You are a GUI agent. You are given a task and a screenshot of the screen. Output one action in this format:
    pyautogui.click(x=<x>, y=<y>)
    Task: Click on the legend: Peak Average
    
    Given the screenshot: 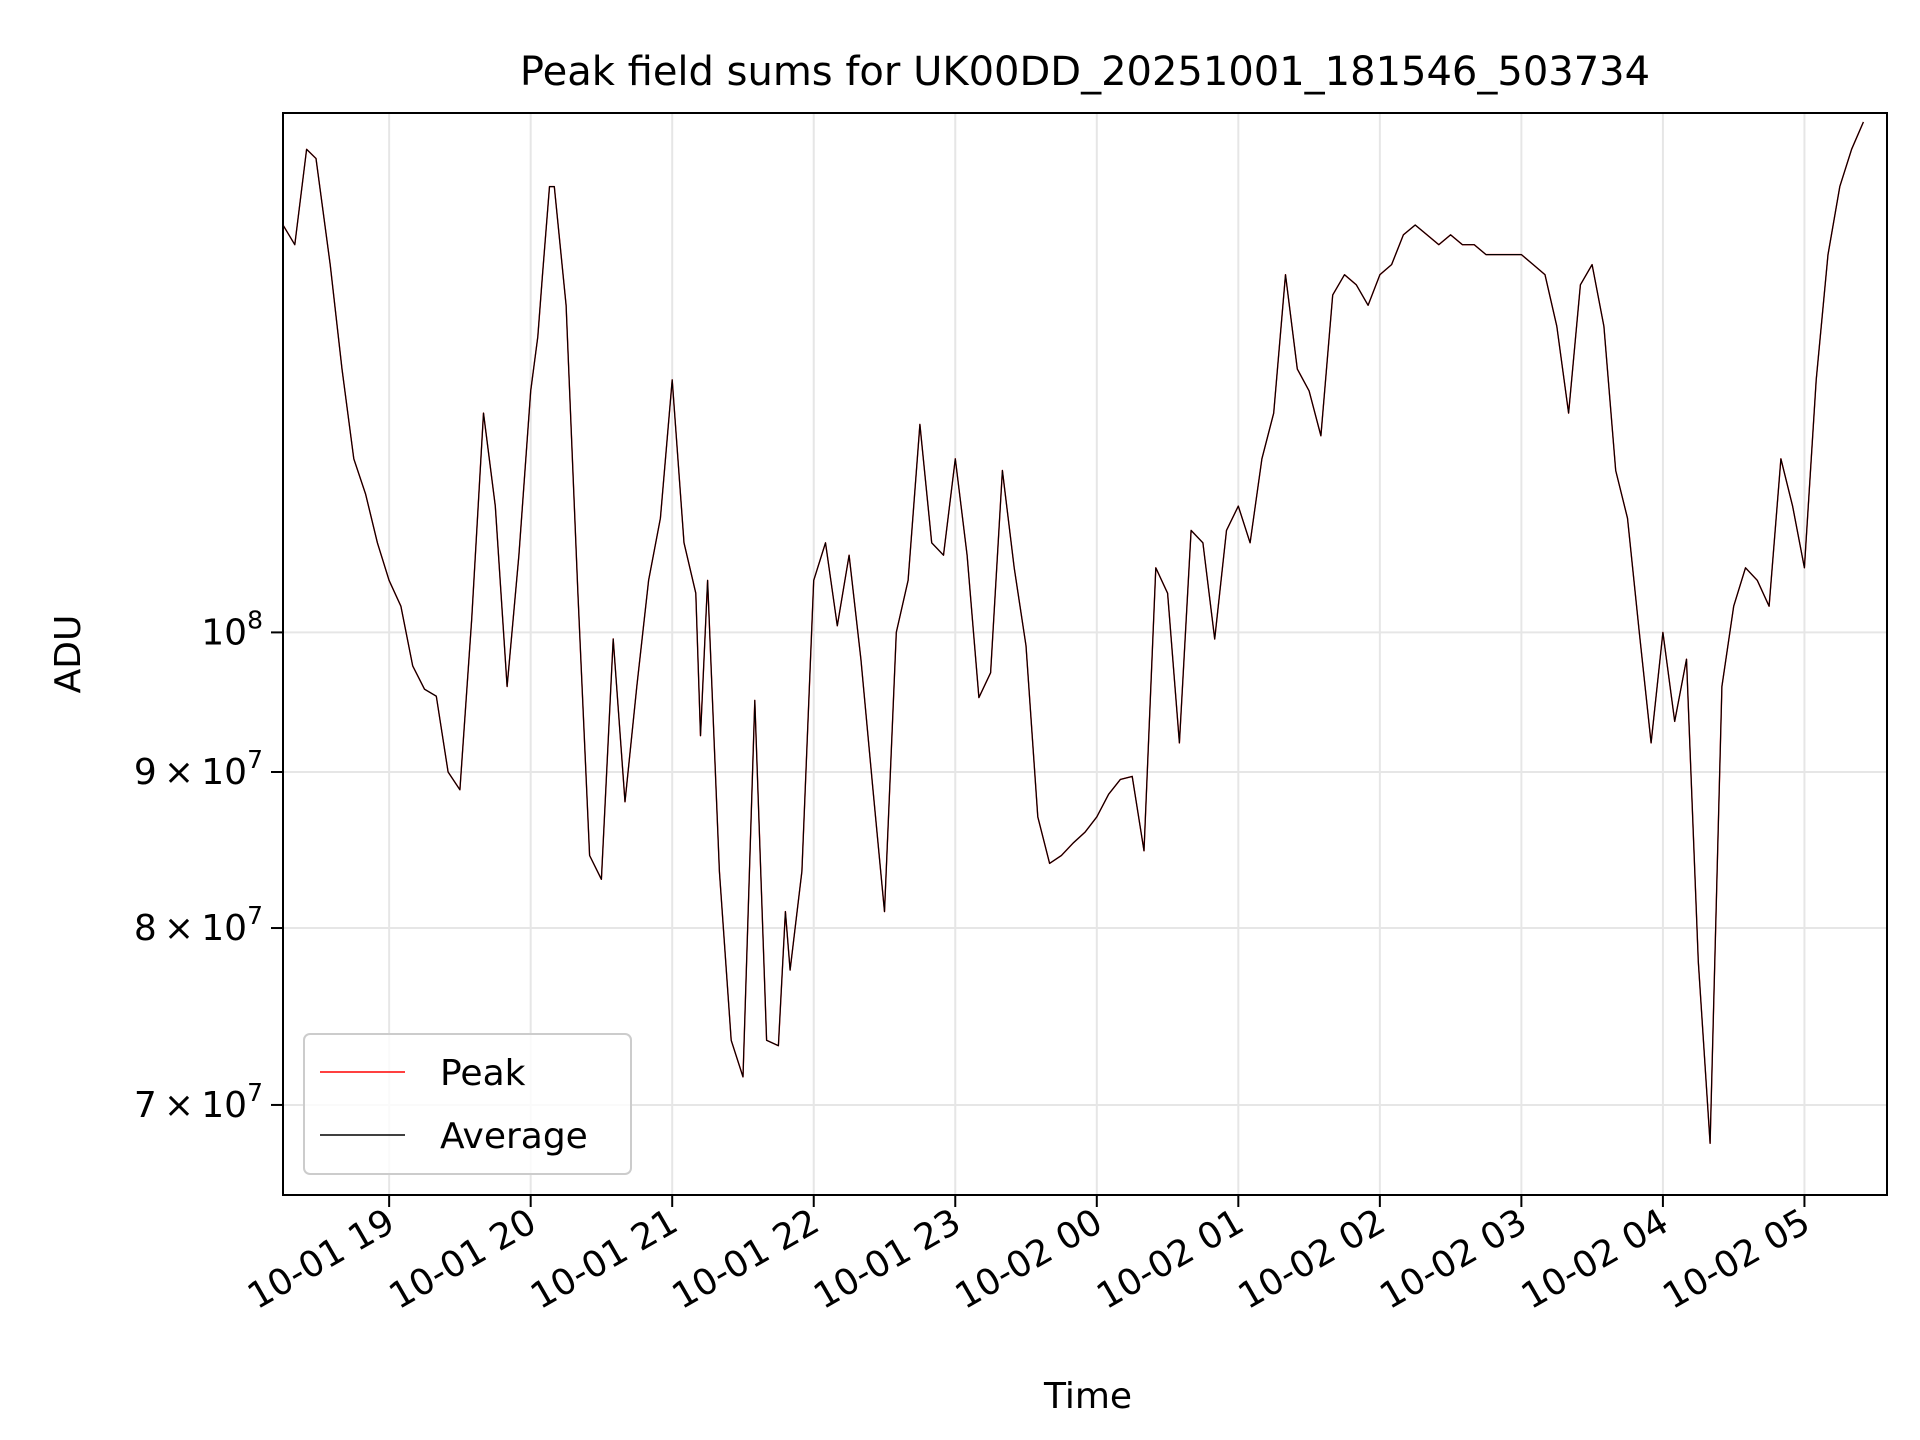 What is the action you would take?
    pyautogui.click(x=467, y=1104)
    